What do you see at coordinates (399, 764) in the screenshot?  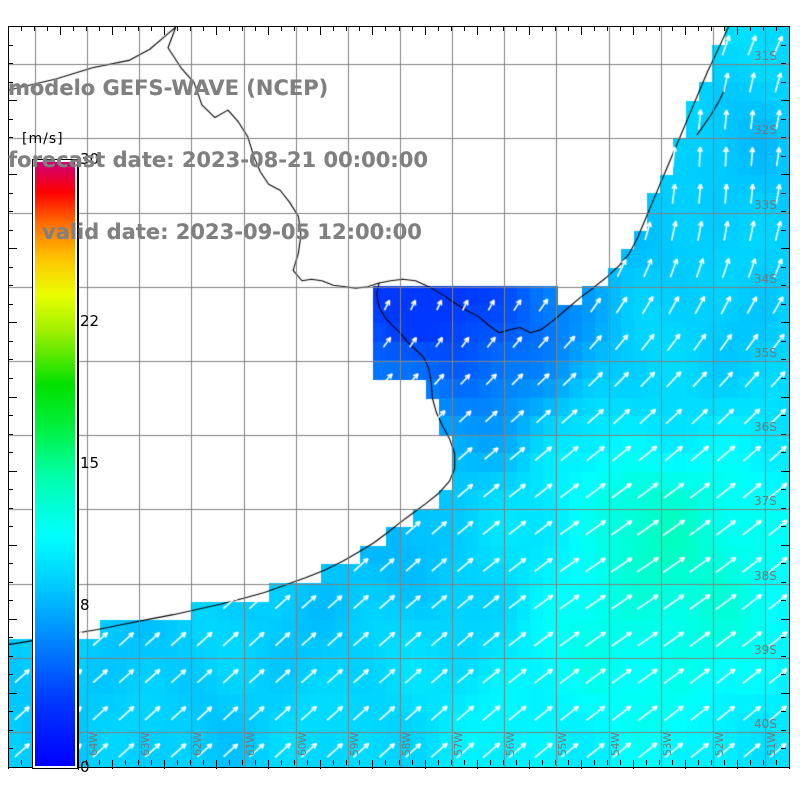 I see `axis-ticks-bottom` at bounding box center [399, 764].